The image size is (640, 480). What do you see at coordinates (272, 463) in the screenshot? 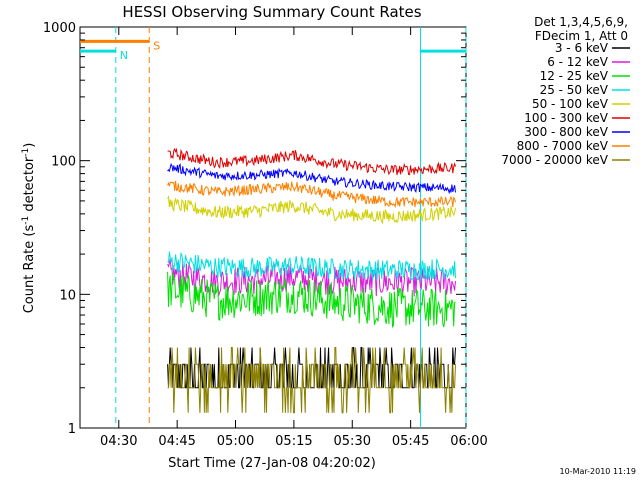
I see `x-axis-label: Start Time (27-Jan-08 04:20:02)` at bounding box center [272, 463].